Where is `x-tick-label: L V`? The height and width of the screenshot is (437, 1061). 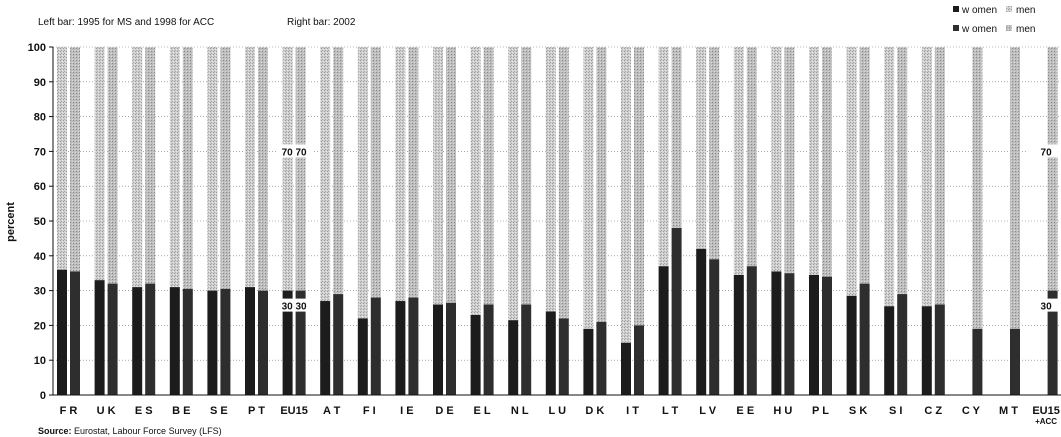 x-tick-label: L V is located at coordinates (708, 411).